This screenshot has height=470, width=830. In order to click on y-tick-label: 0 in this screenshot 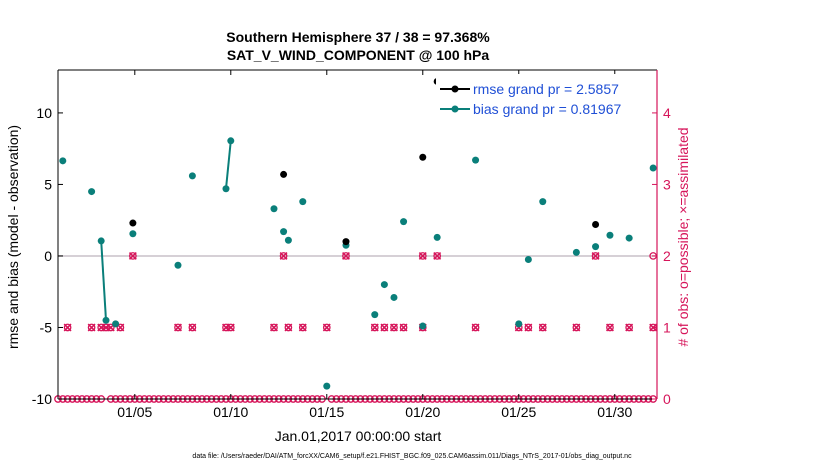, I will do `click(48, 256)`.